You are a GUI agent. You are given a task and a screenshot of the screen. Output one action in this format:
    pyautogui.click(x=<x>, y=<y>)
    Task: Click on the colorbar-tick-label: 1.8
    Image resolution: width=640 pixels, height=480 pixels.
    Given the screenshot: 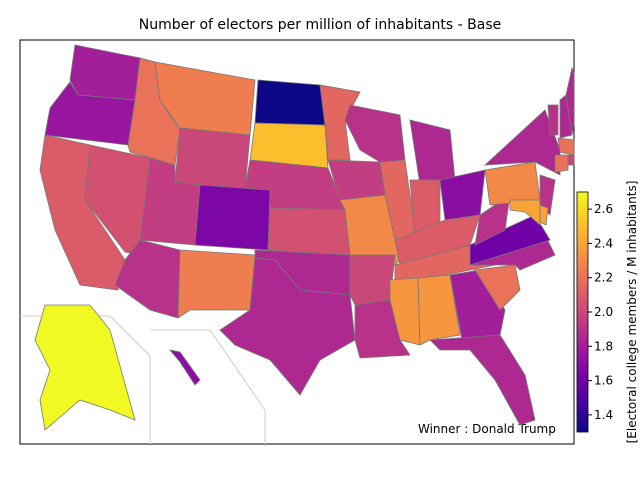 What is the action you would take?
    pyautogui.click(x=603, y=346)
    